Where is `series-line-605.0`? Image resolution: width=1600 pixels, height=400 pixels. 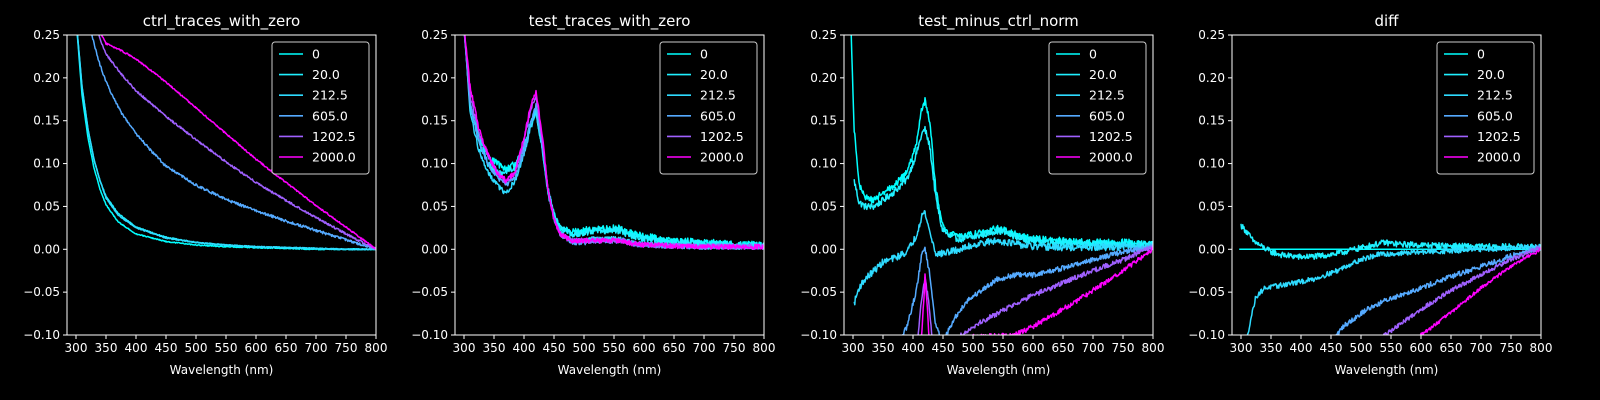 series-line-605.0 is located at coordinates (233, 142).